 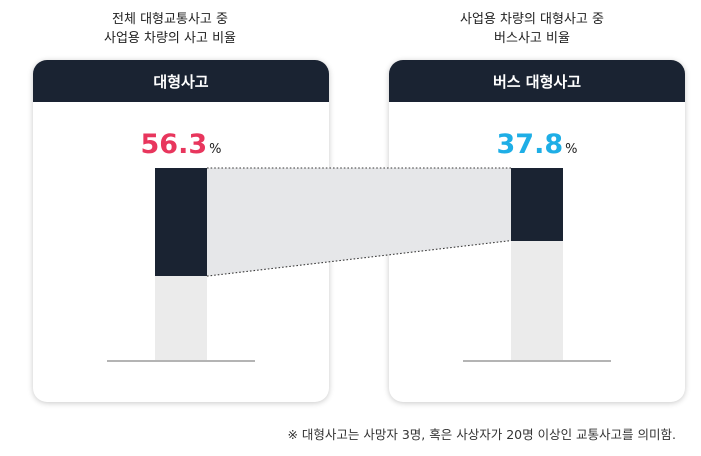 What do you see at coordinates (537, 361) in the screenshot?
I see `baseline-right` at bounding box center [537, 361].